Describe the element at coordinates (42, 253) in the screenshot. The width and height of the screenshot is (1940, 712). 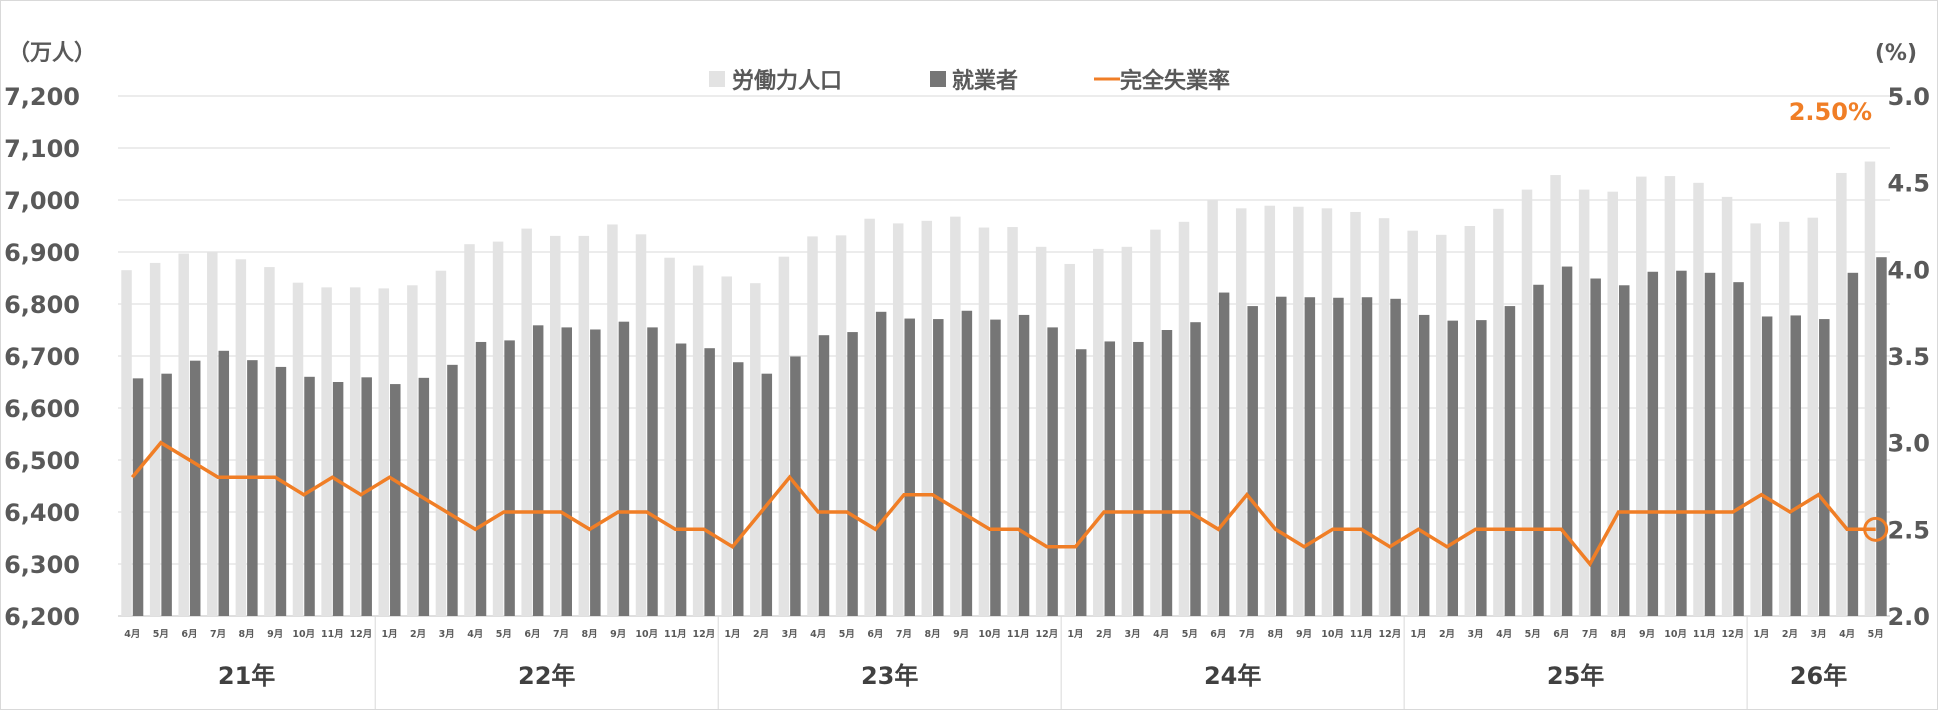
I see `left-axis-tick-label: 6,900` at that location.